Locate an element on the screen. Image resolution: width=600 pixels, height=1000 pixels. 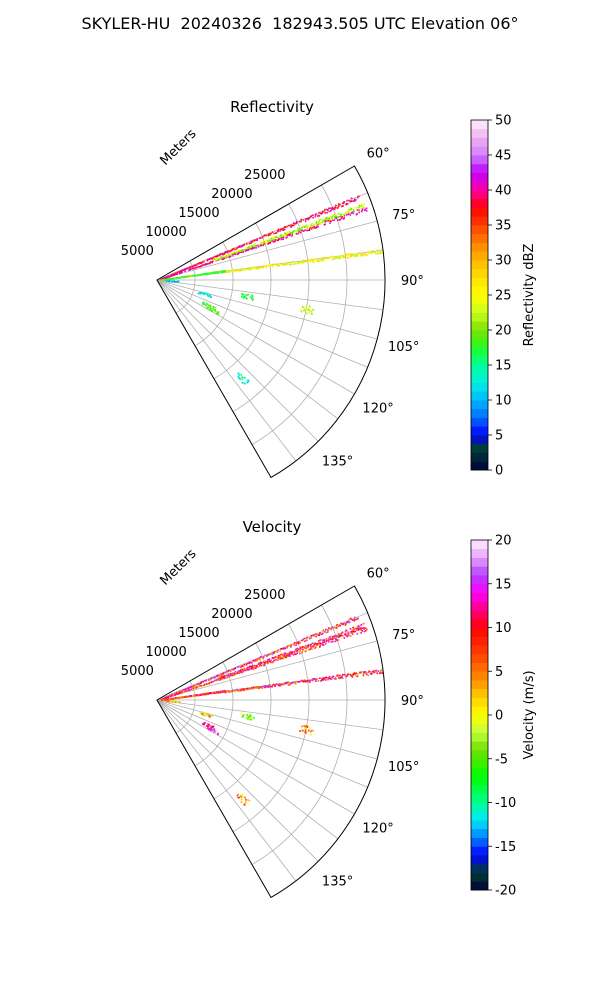
colorbar-tick-label: -20 is located at coordinates (505, 891).